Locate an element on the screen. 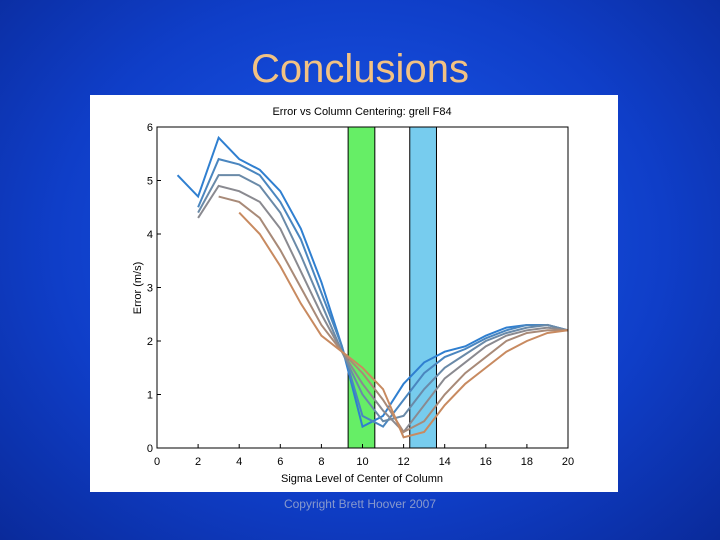 This screenshot has width=720, height=540. x-tick-label: 8 is located at coordinates (321, 462).